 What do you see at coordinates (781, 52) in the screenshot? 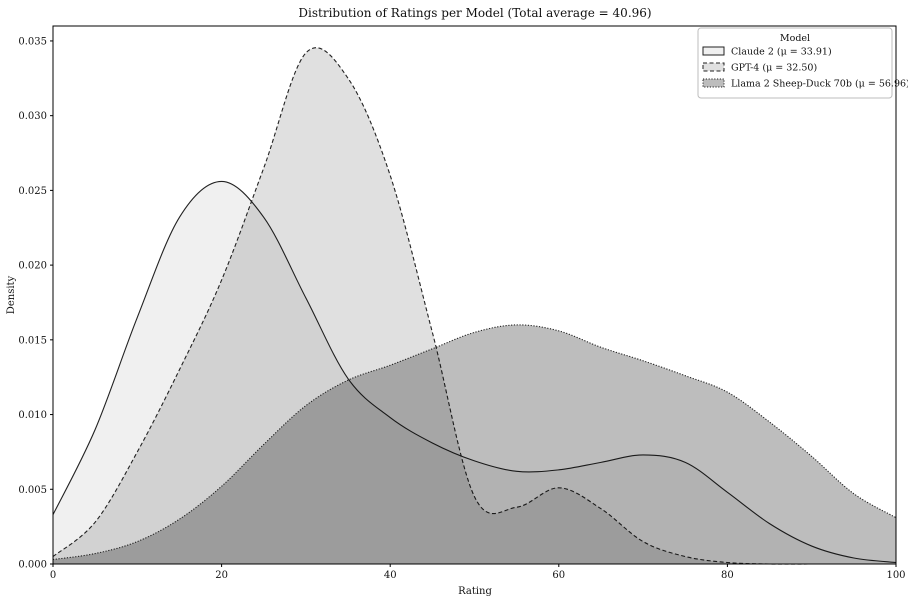
I see `legend-label: Claude 2 (μ = 33.91)` at bounding box center [781, 52].